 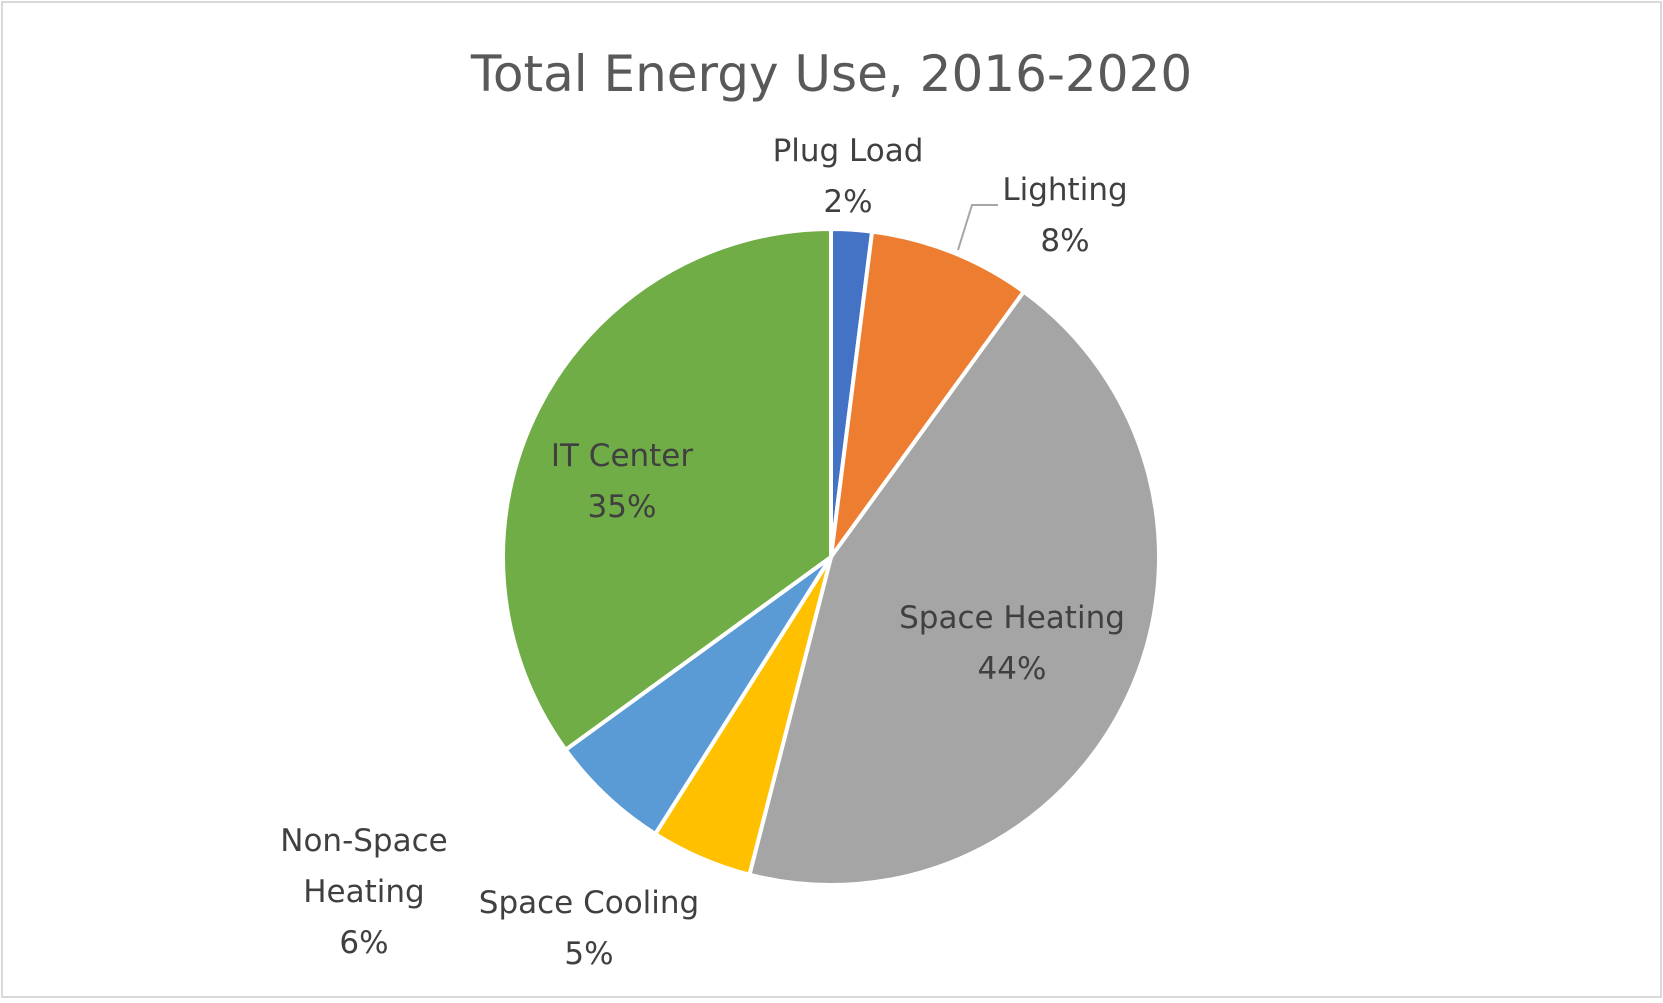 I want to click on slice-name: Space Heating, so click(x=1012, y=618).